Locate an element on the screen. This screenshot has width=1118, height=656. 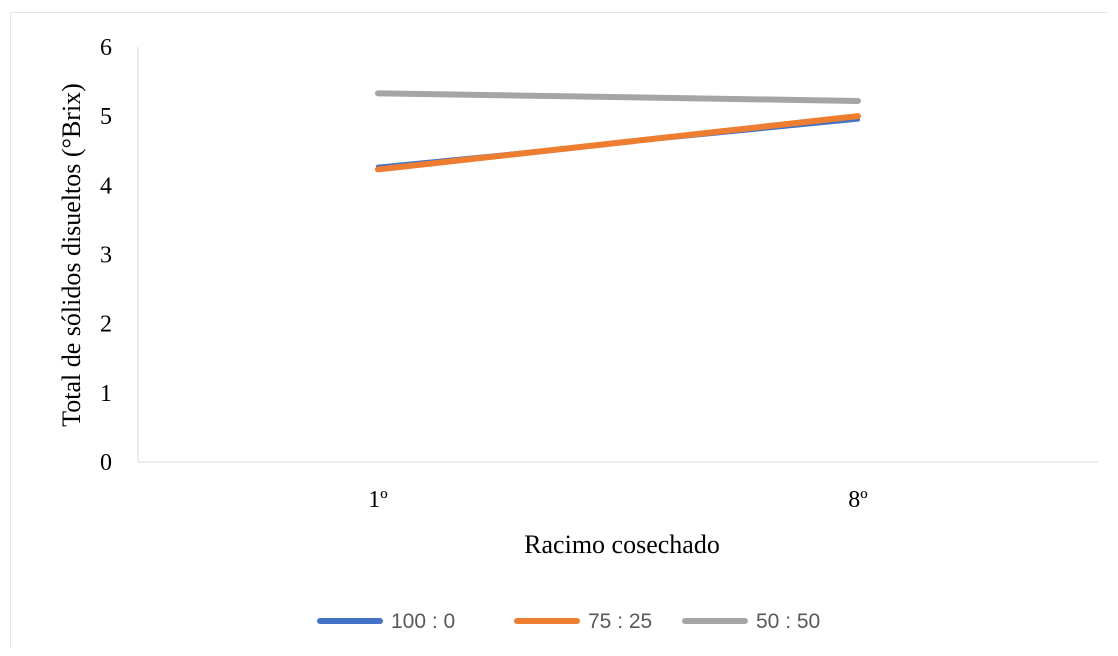
legend-label: 50 is located at coordinates (788, 621).